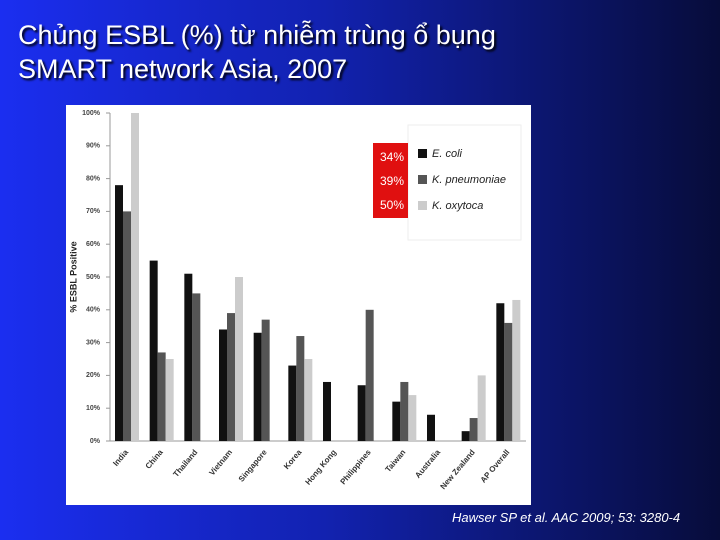 The height and width of the screenshot is (540, 720). Describe the element at coordinates (93, 211) in the screenshot. I see `y-tick-label: 70%` at that location.